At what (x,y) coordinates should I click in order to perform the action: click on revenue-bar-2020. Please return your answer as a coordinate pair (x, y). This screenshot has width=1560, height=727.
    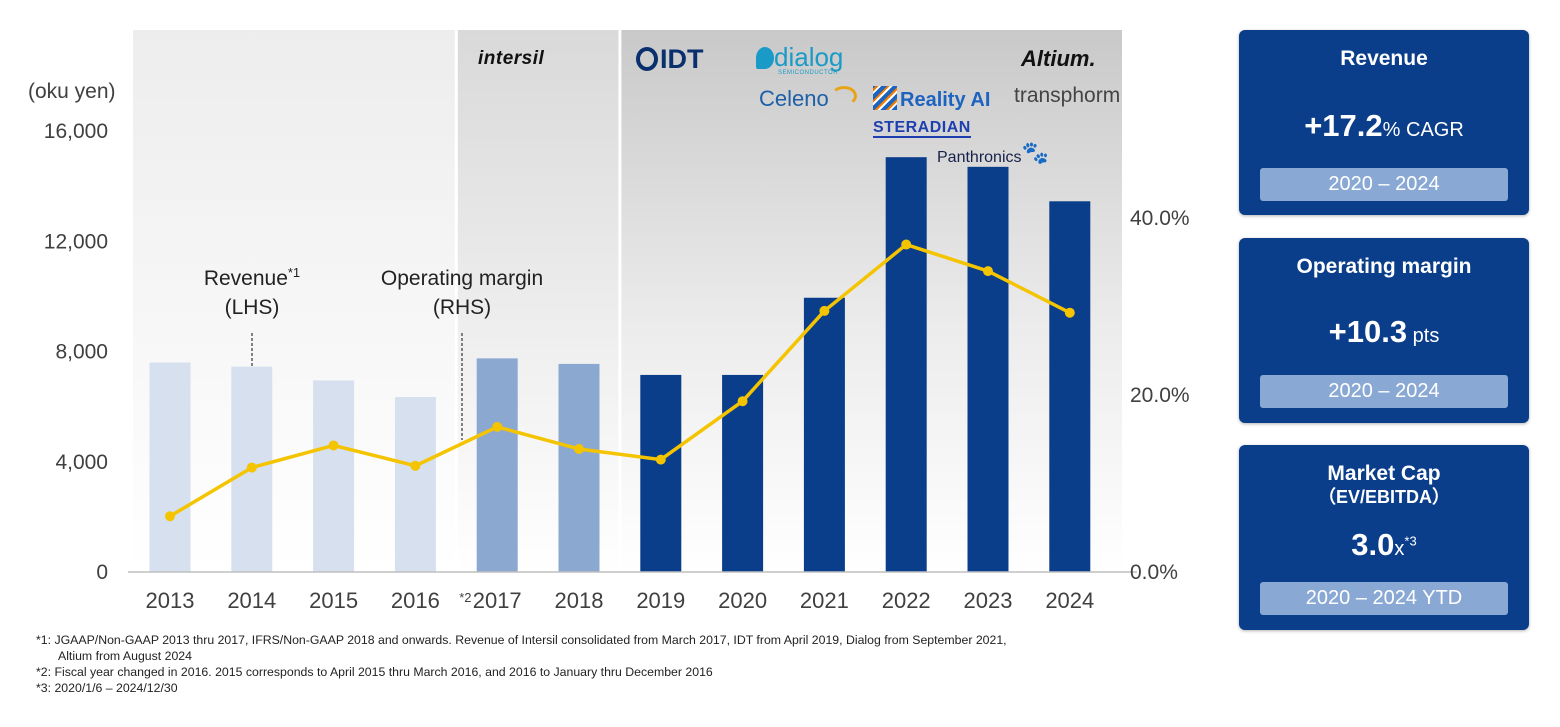
    Looking at the image, I should click on (743, 473).